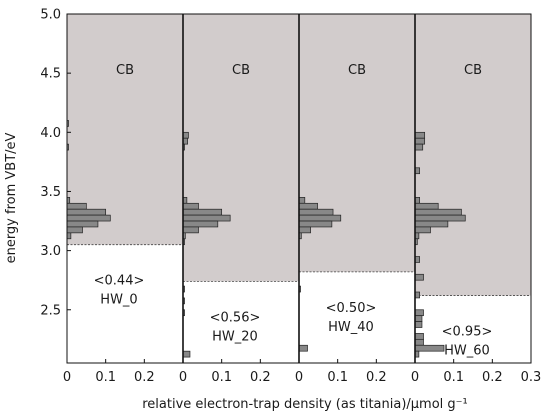 This screenshot has width=550, height=416. Describe the element at coordinates (11, 197) in the screenshot. I see `y-axis-title: energy from VBT/eV` at that location.